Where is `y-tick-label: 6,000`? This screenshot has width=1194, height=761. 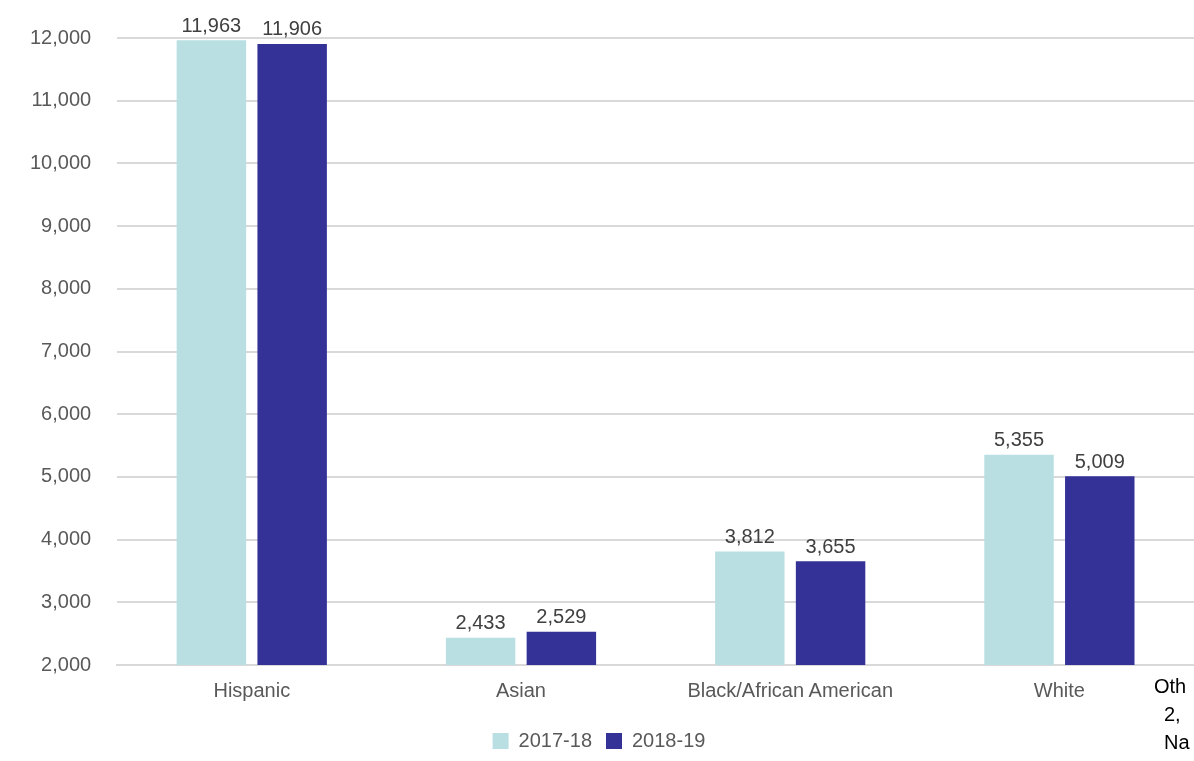
y-tick-label: 6,000 is located at coordinates (66, 412).